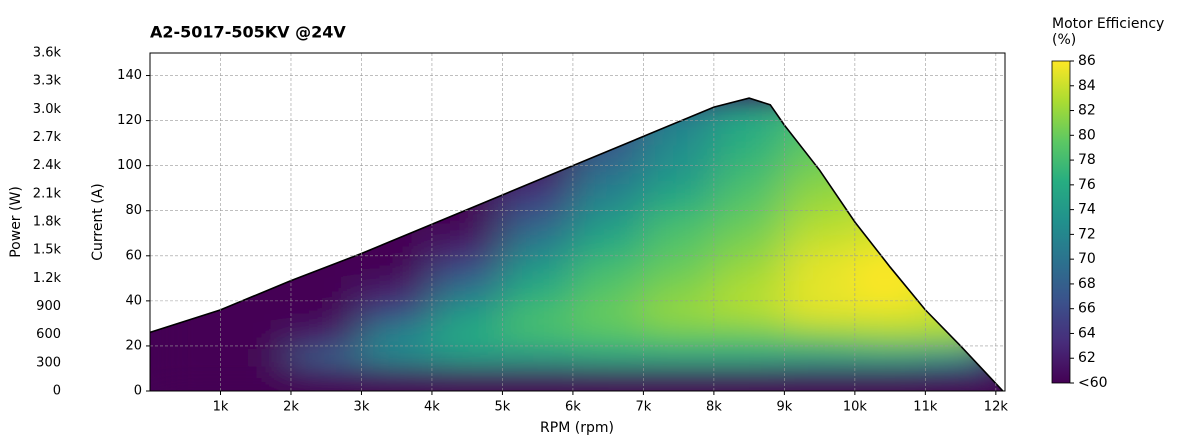 The image size is (1200, 440). Describe the element at coordinates (1087, 135) in the screenshot. I see `colorbar-tick-label: 80` at that location.